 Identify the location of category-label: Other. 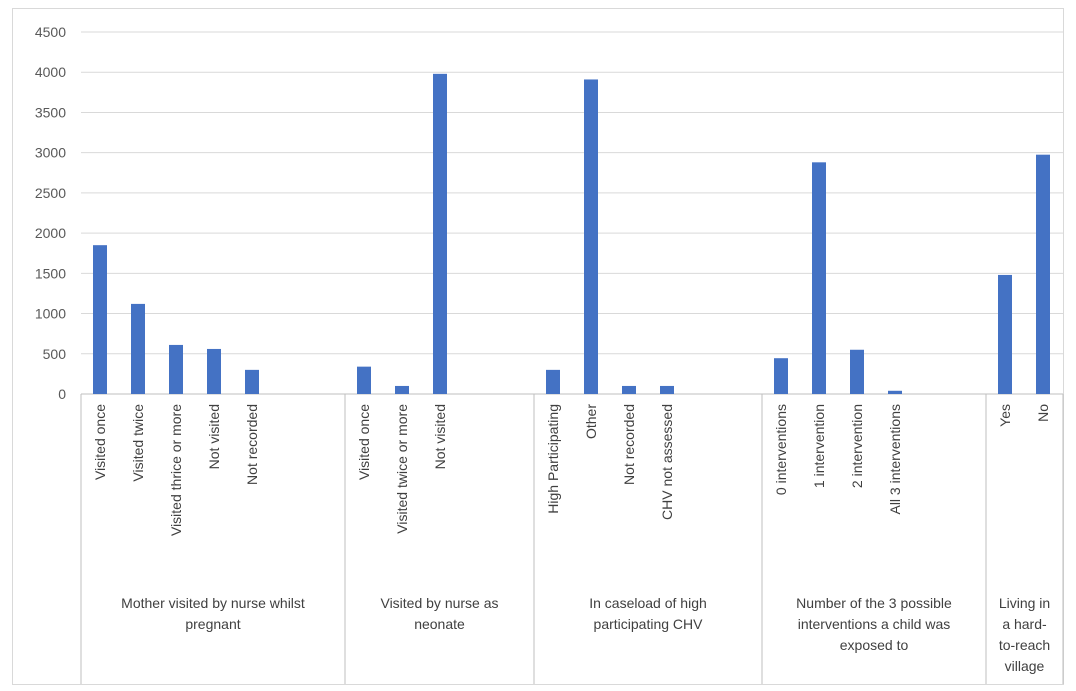
(591, 421).